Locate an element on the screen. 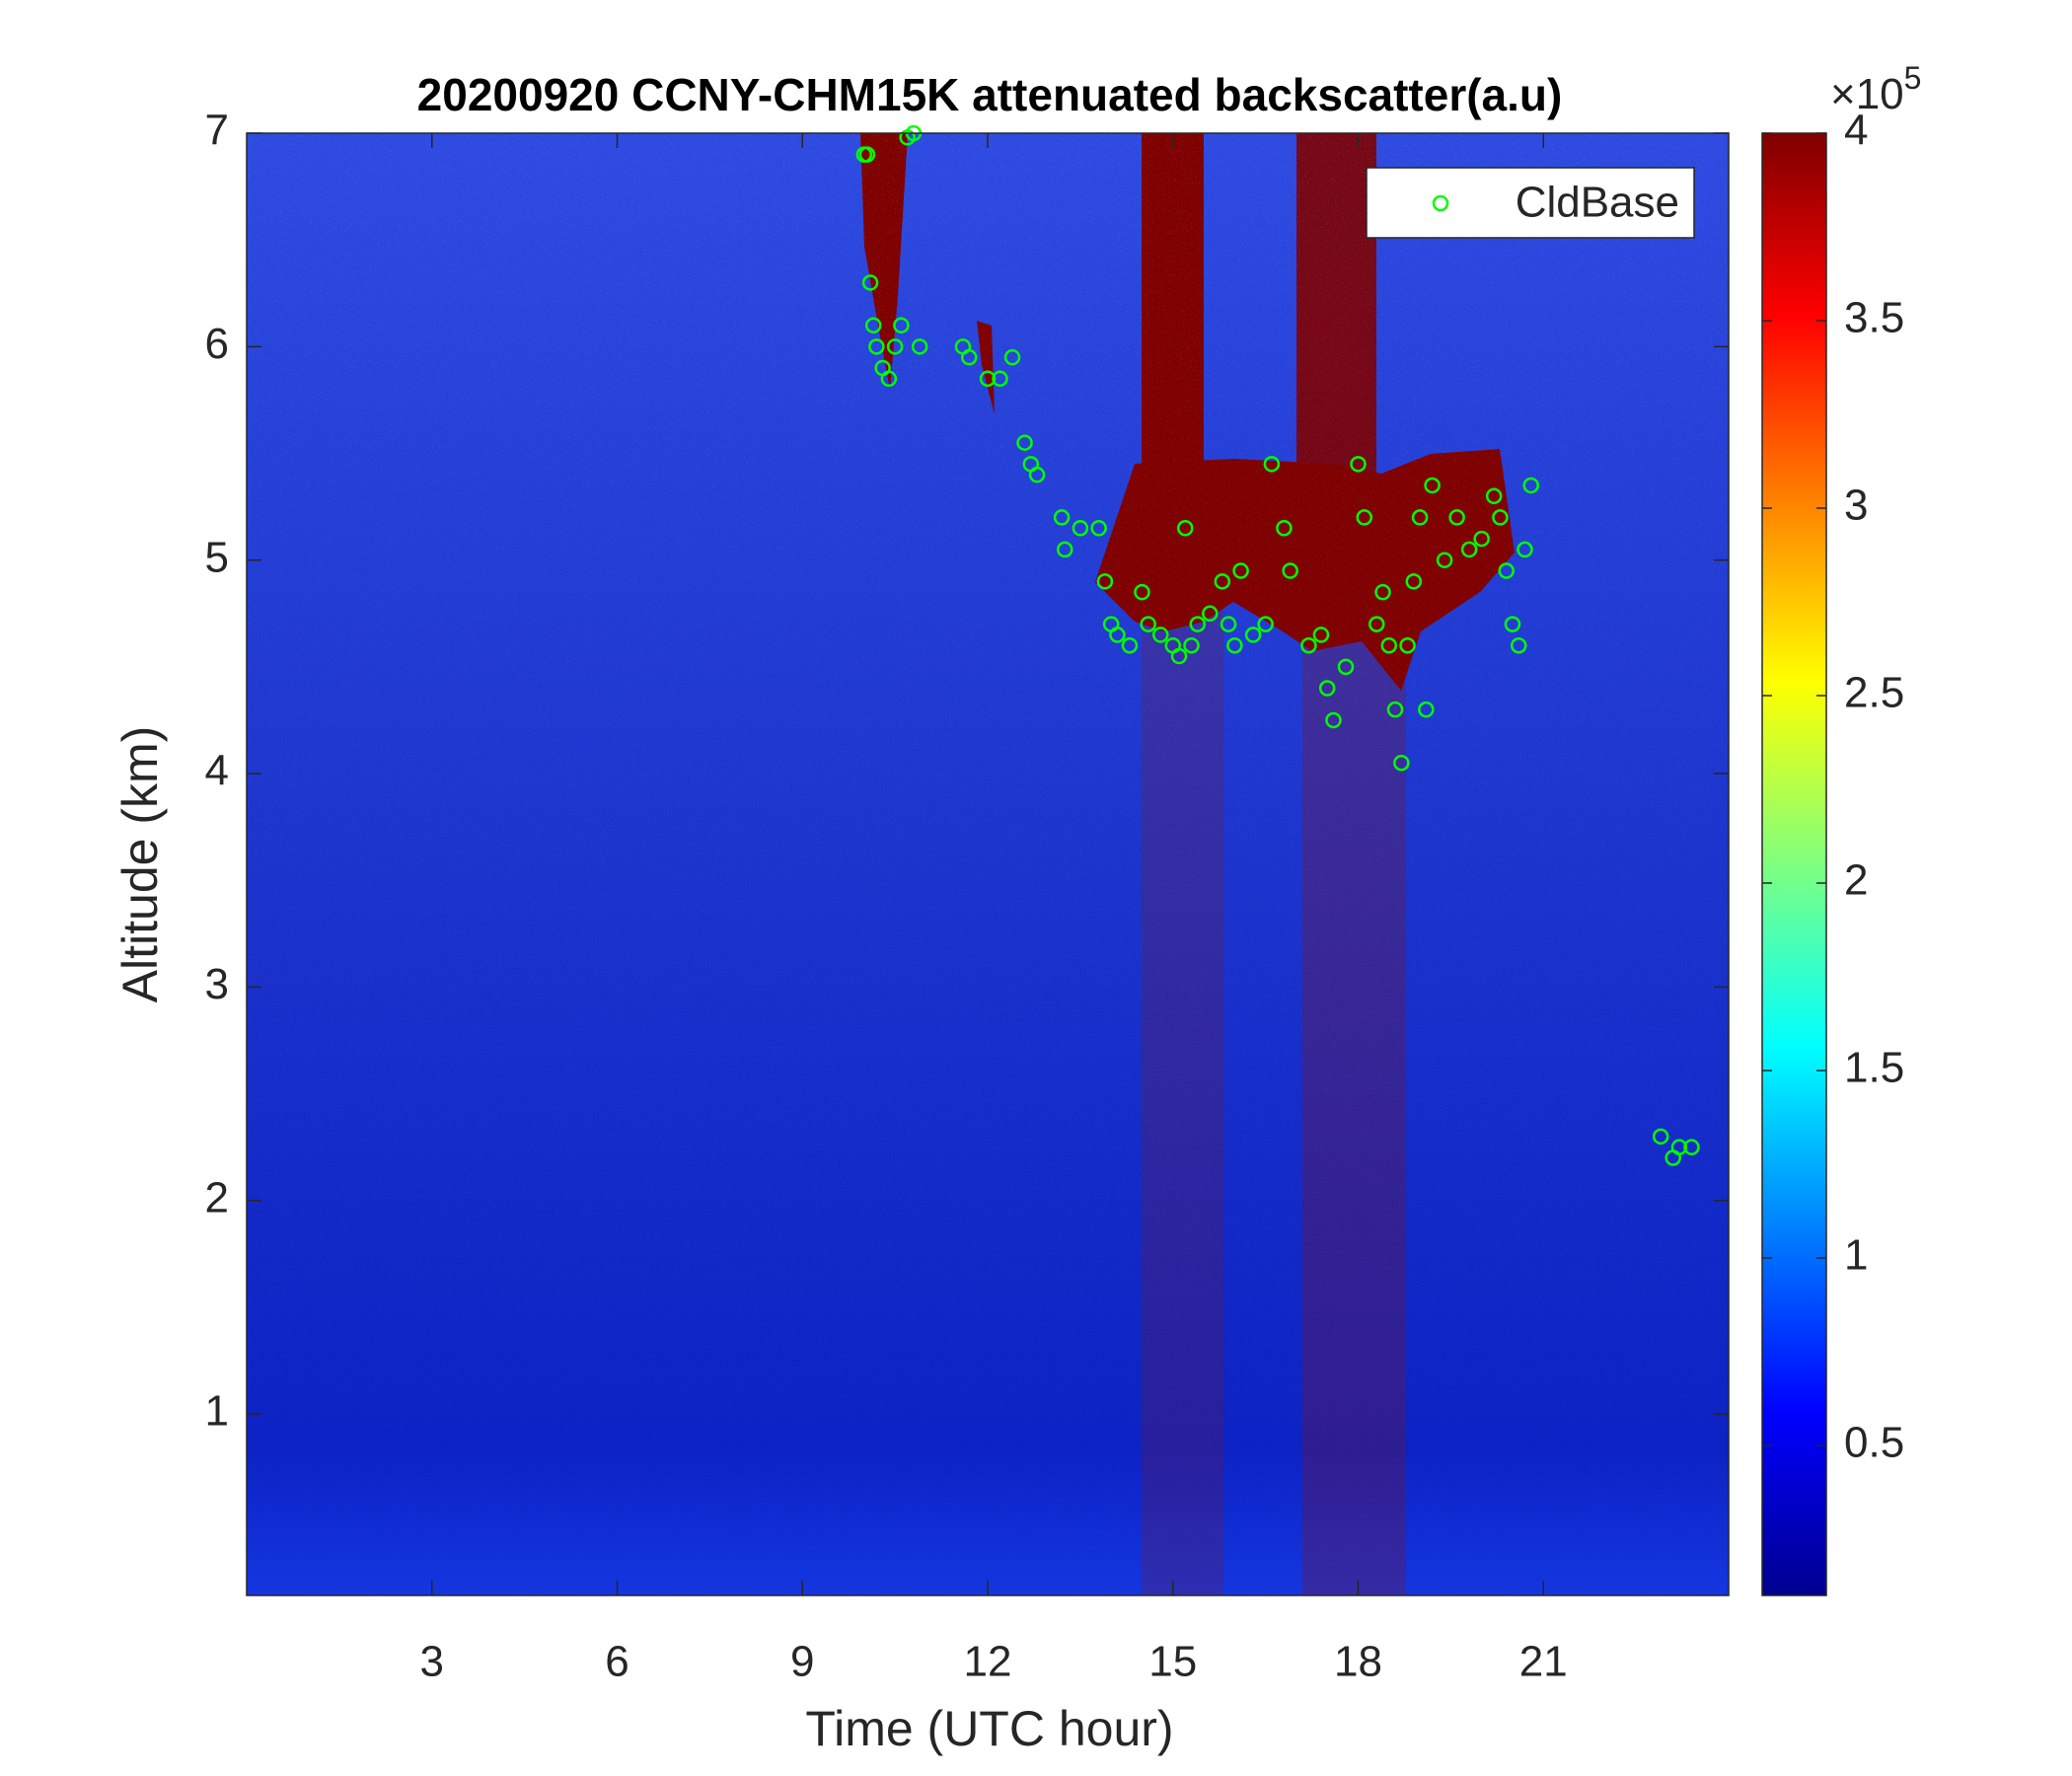 This screenshot has width=2072, height=1776. x-tick-label: 6 is located at coordinates (617, 1662).